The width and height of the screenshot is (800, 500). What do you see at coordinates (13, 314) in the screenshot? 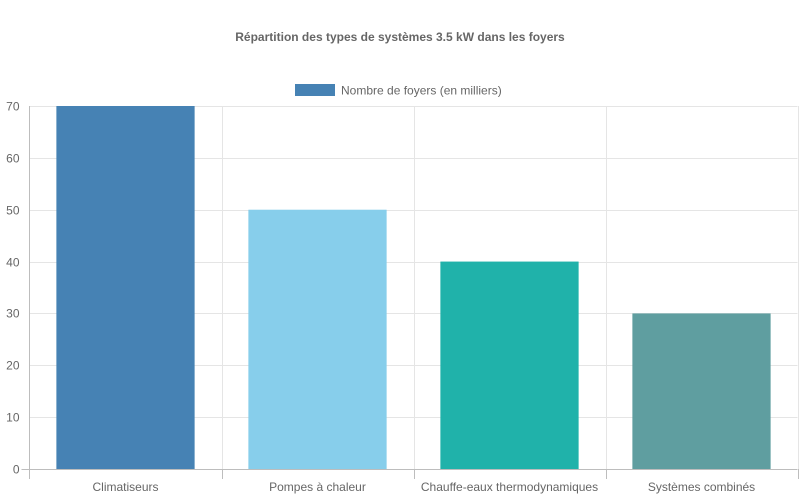
I see `y-tick-label: 30` at bounding box center [13, 314].